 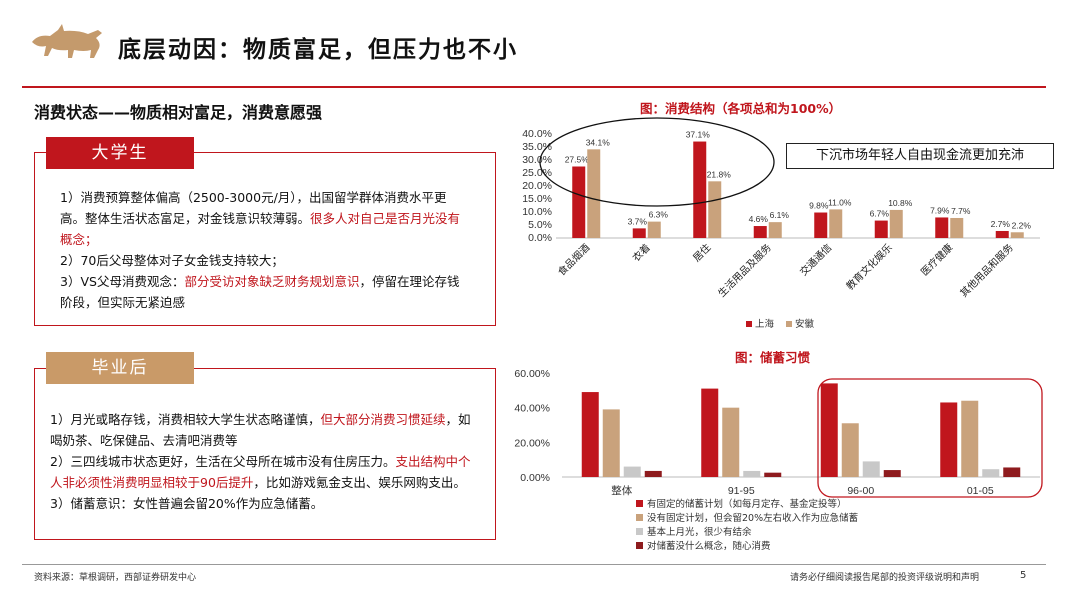 What do you see at coordinates (701, 252) in the screenshot?
I see `chart1-xtick: 居住` at bounding box center [701, 252].